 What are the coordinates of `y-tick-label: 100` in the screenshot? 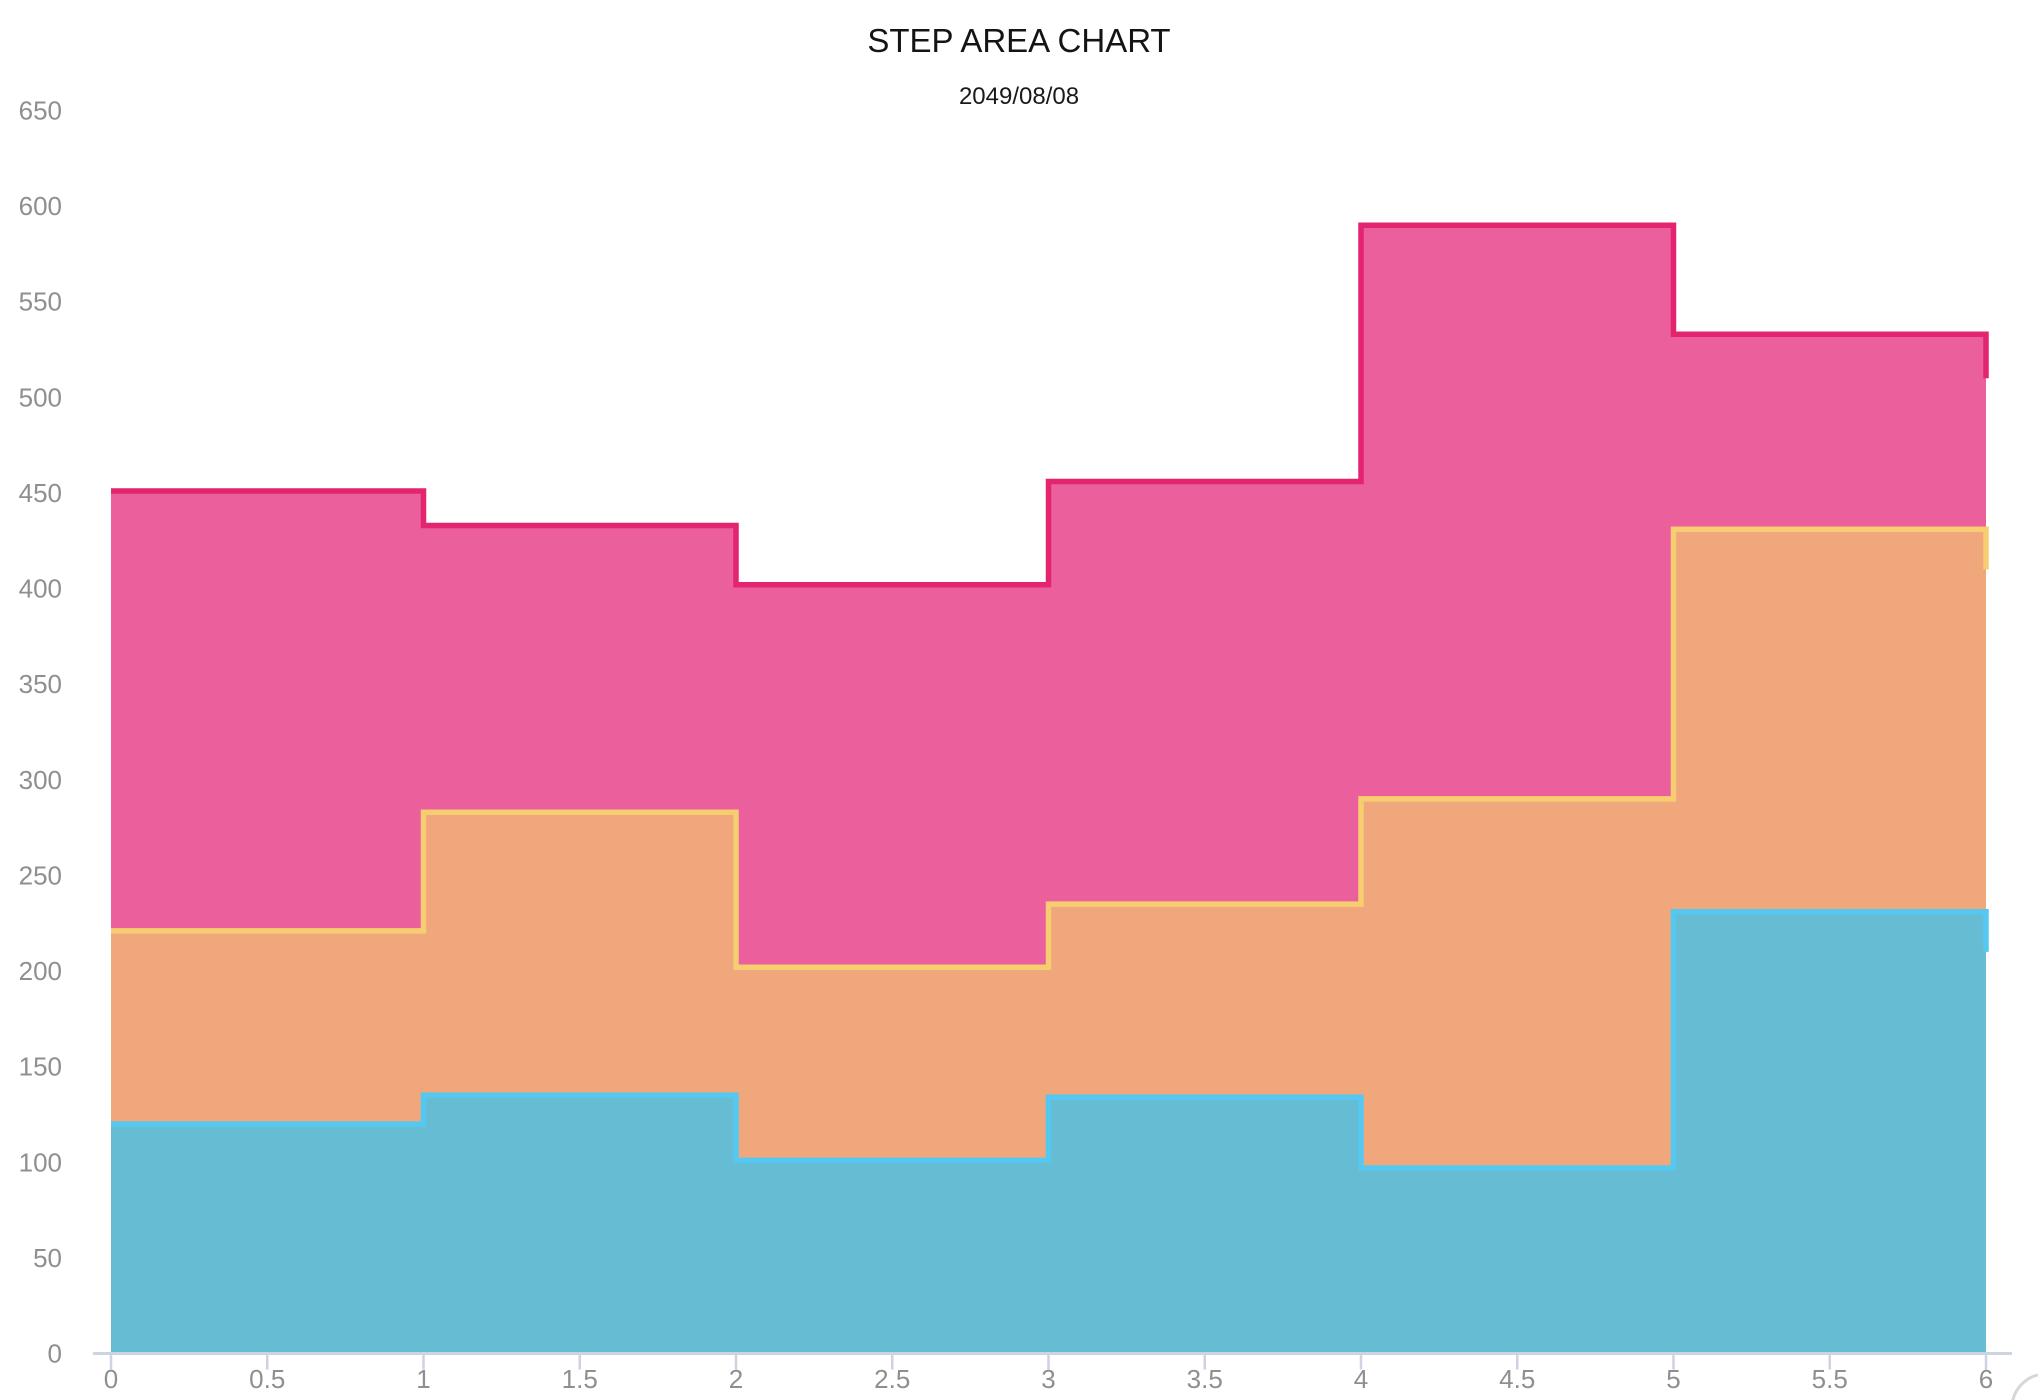 It's located at (40, 1162).